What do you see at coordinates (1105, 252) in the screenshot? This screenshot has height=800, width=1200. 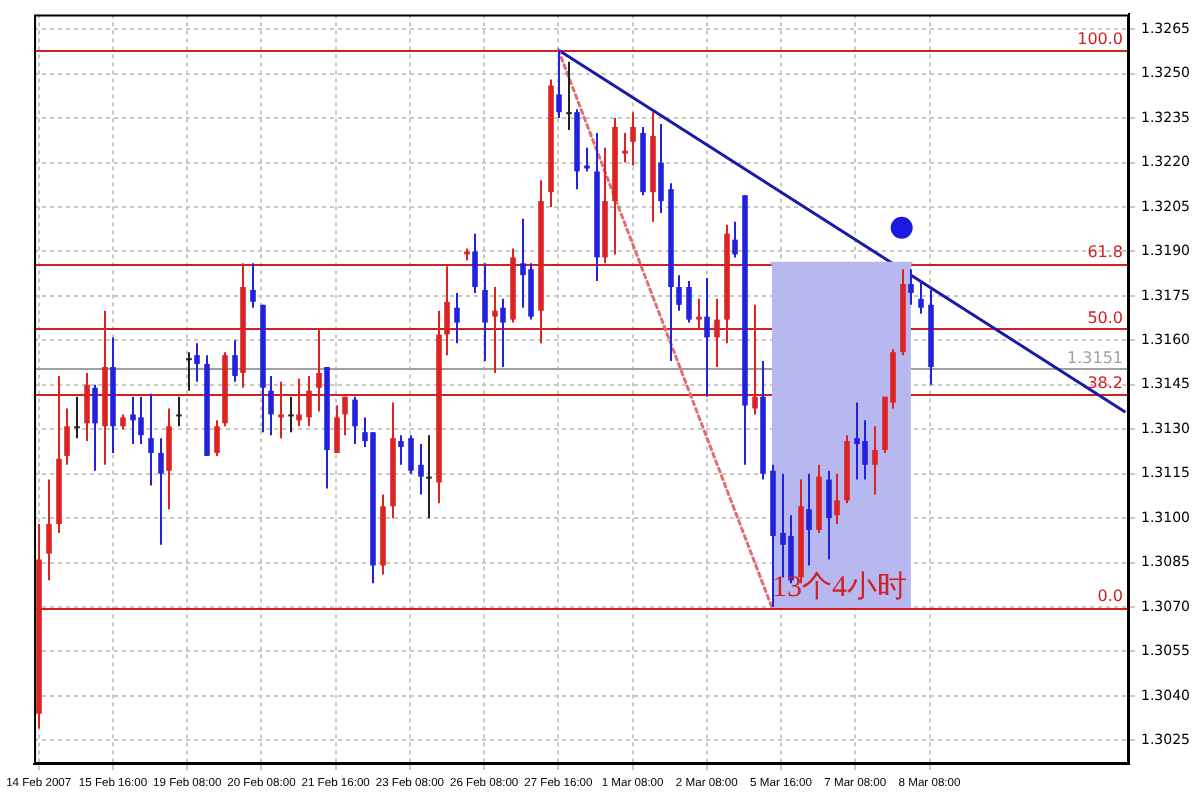 I see `annotation: 61.8` at bounding box center [1105, 252].